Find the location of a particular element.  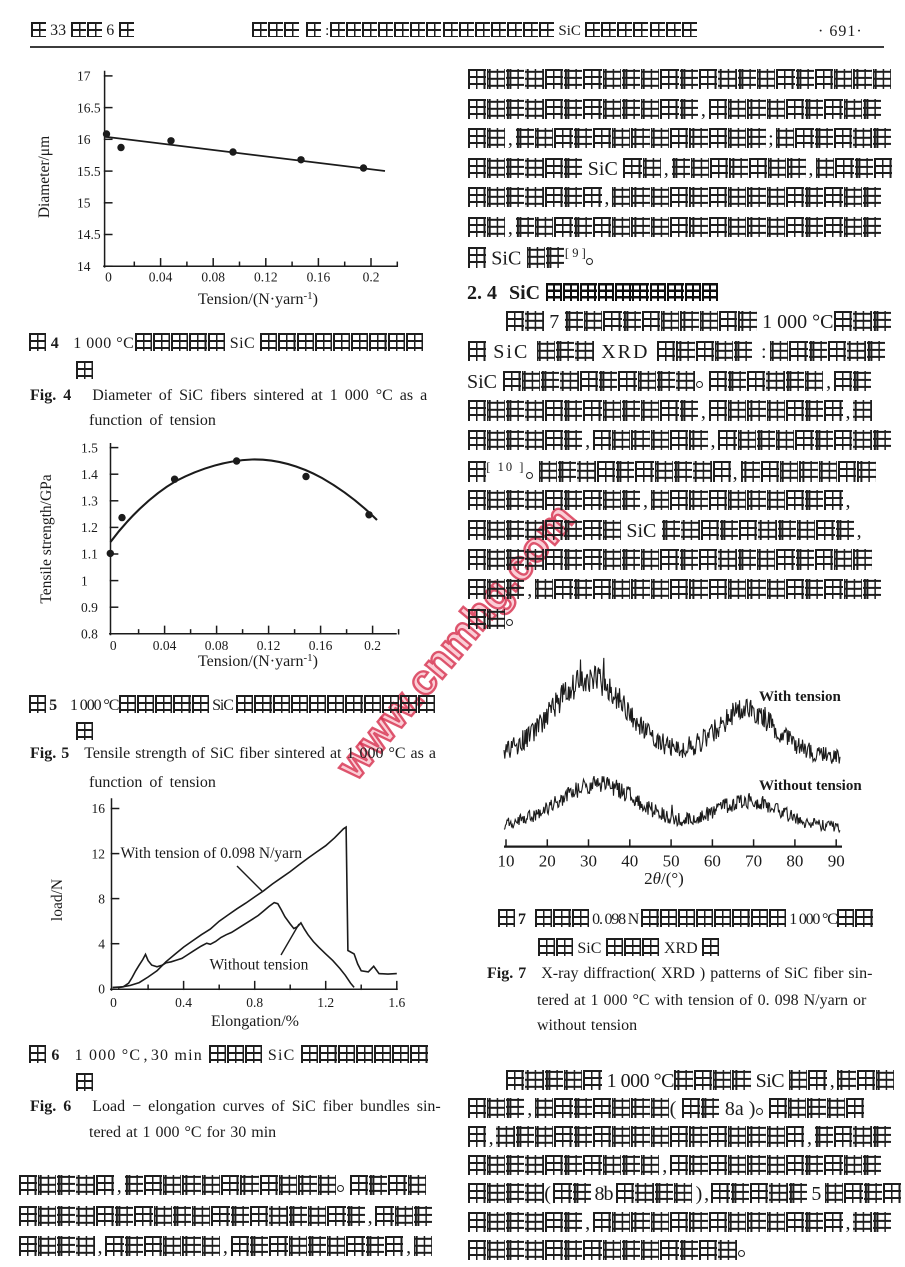

svg-text: 1.1 is located at coordinates (89, 554).